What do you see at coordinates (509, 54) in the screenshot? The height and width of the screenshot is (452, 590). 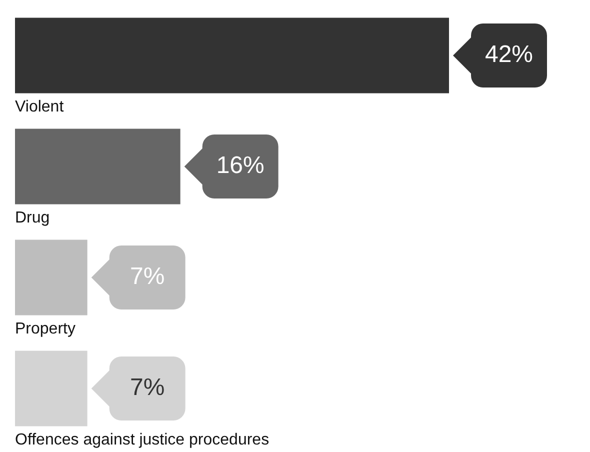 I see `data-label: 42%` at bounding box center [509, 54].